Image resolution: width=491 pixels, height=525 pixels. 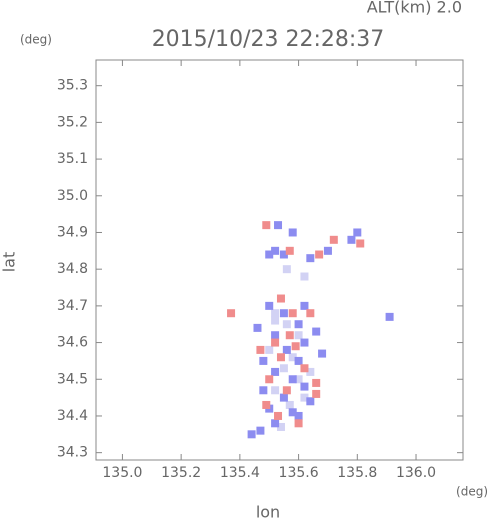 I want to click on x-tick-label: 135.0, so click(x=122, y=473).